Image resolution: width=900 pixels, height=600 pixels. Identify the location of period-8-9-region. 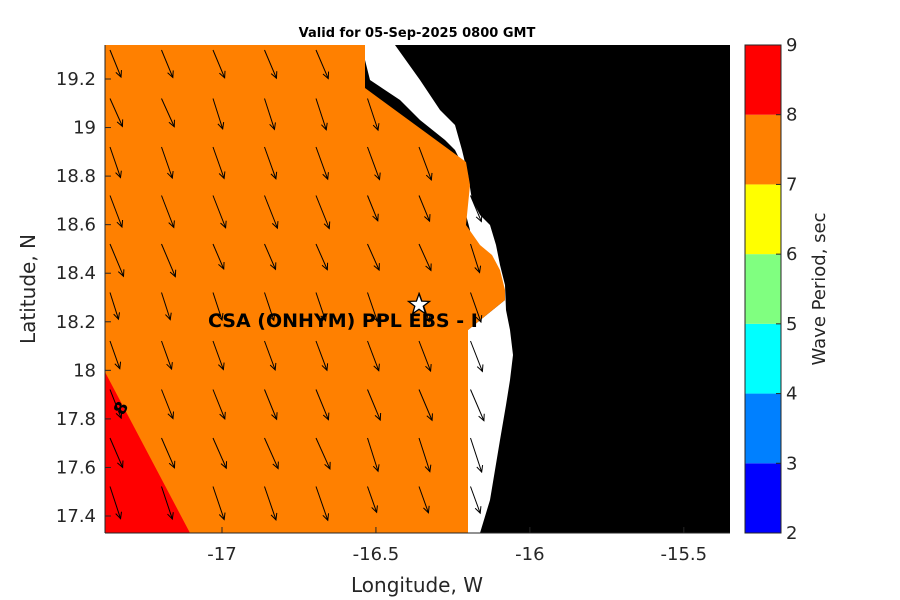
(147, 452).